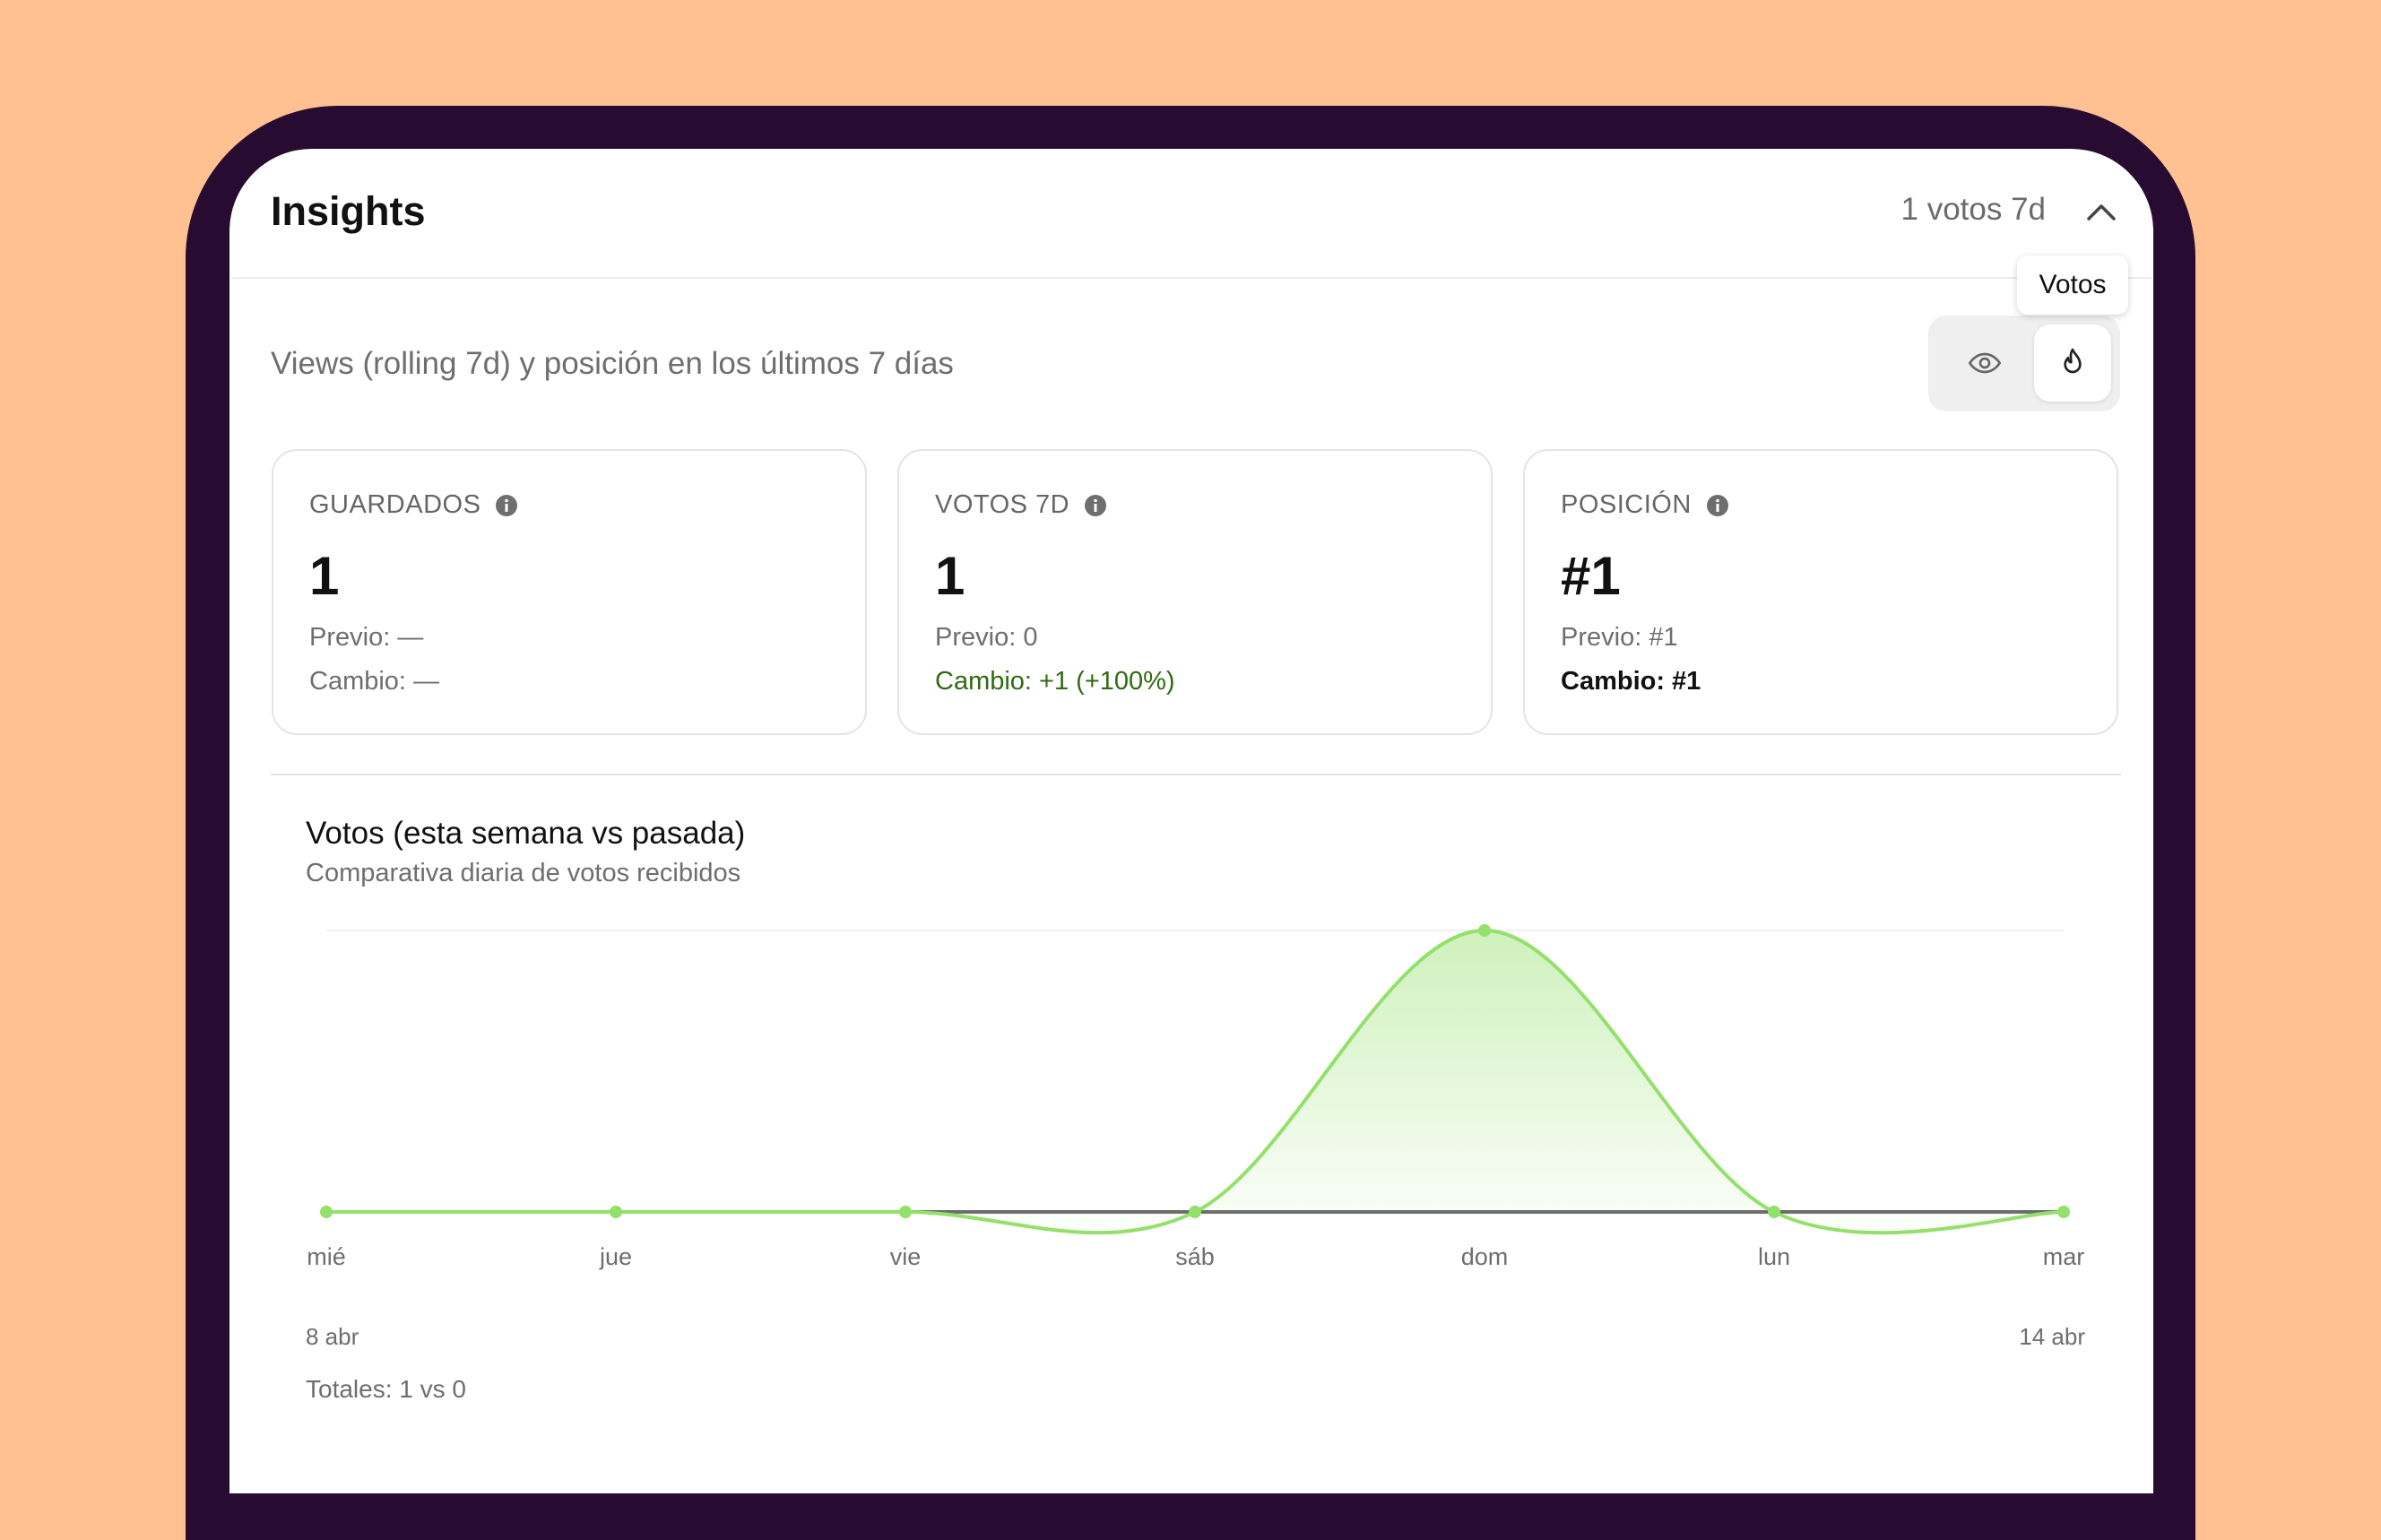 The width and height of the screenshot is (2381, 1540). I want to click on votes-button, so click(2072, 363).